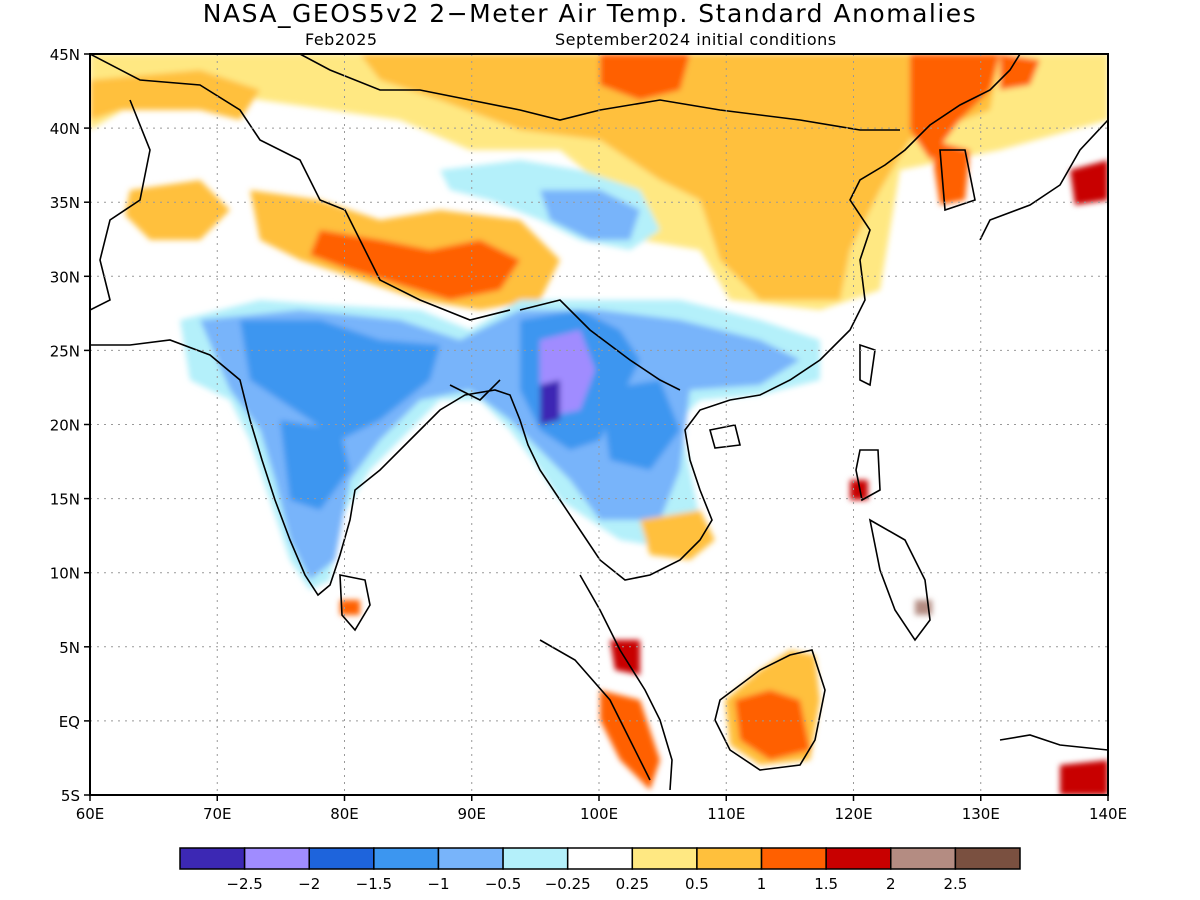 The height and width of the screenshot is (900, 1200). I want to click on lat-tick-label: 5S, so click(70, 796).